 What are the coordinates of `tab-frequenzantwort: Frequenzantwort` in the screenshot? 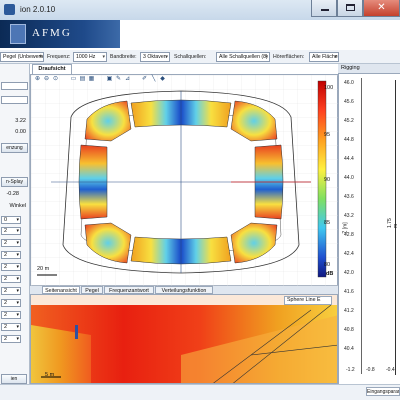 It's located at (129, 290).